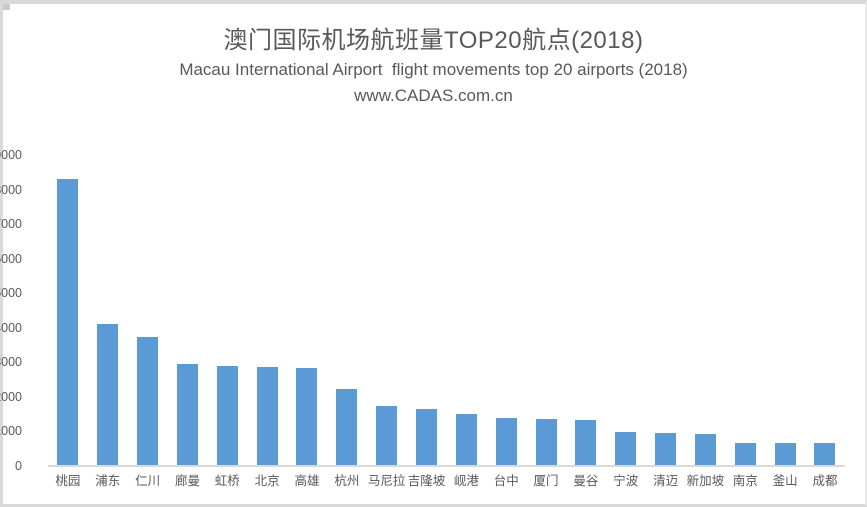 The width and height of the screenshot is (867, 507). What do you see at coordinates (227, 481) in the screenshot?
I see `x-axis-label: 虹桥` at bounding box center [227, 481].